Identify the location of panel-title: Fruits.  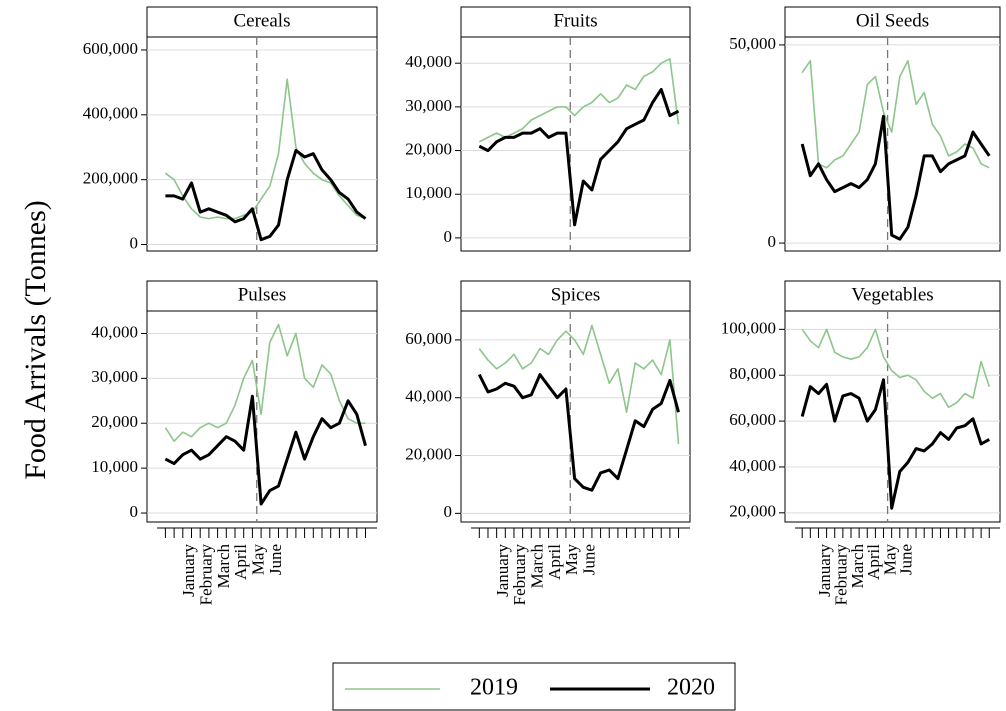
(575, 20).